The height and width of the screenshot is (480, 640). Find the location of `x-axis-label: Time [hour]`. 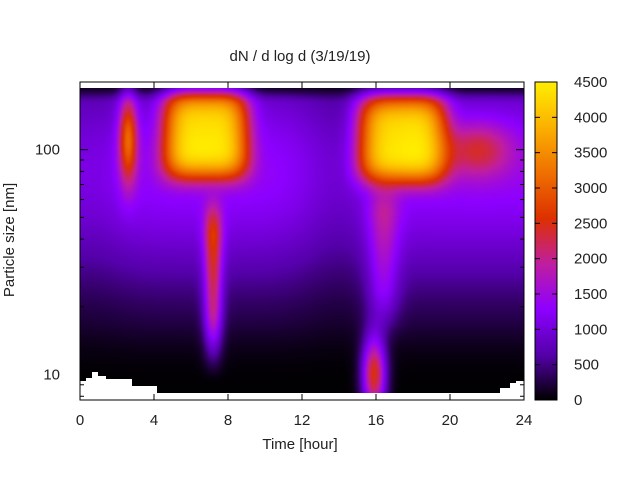

x-axis-label: Time [hour] is located at coordinates (299, 444).